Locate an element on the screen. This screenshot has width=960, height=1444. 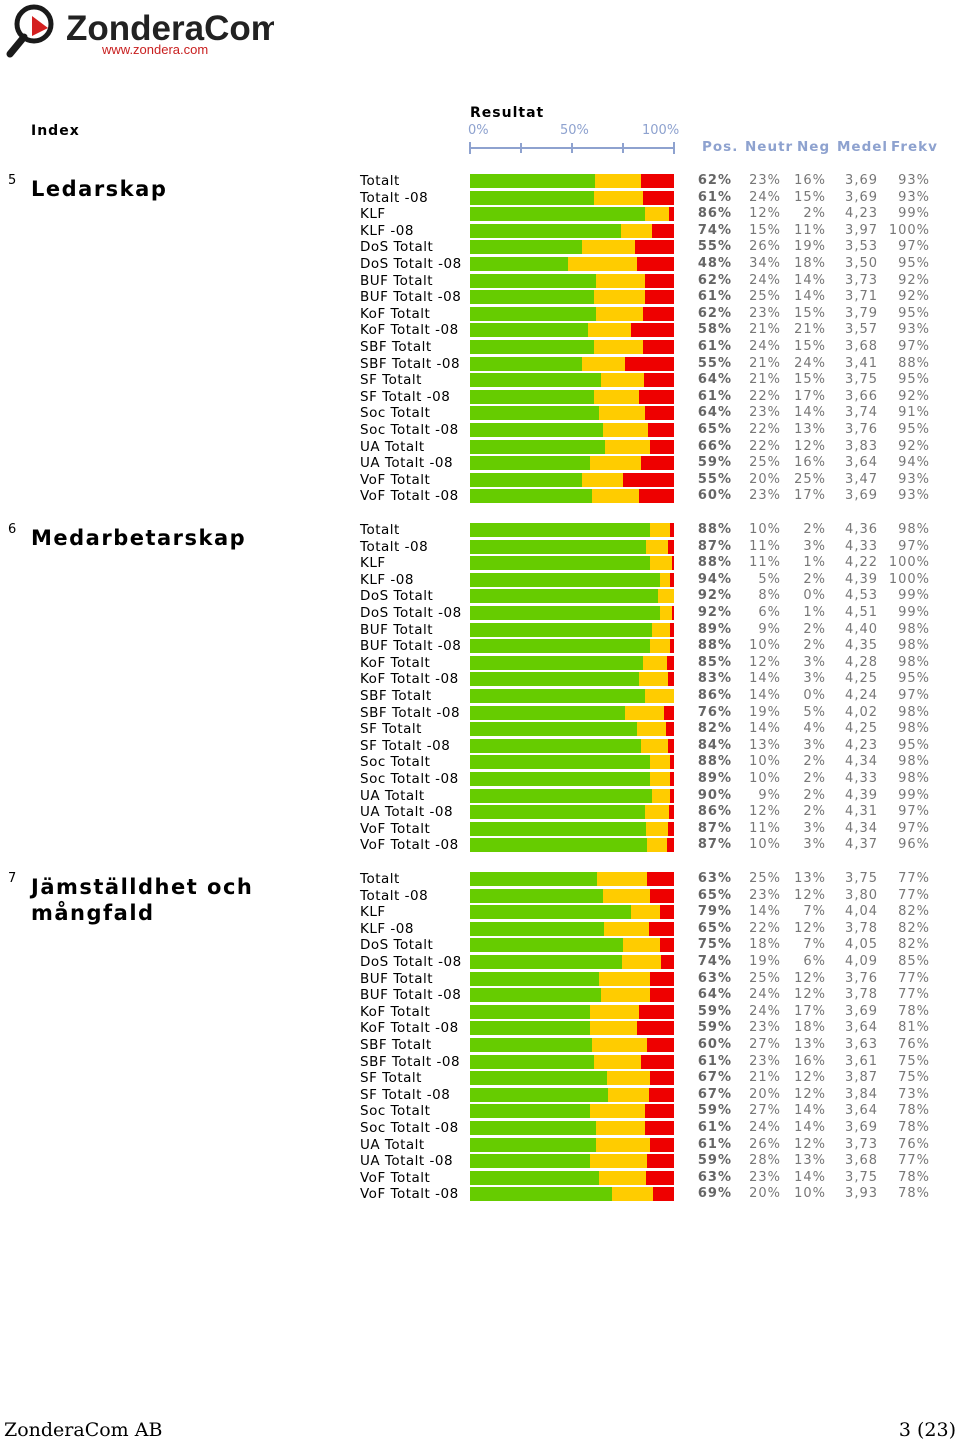
neg-value: 16% is located at coordinates (810, 1061).